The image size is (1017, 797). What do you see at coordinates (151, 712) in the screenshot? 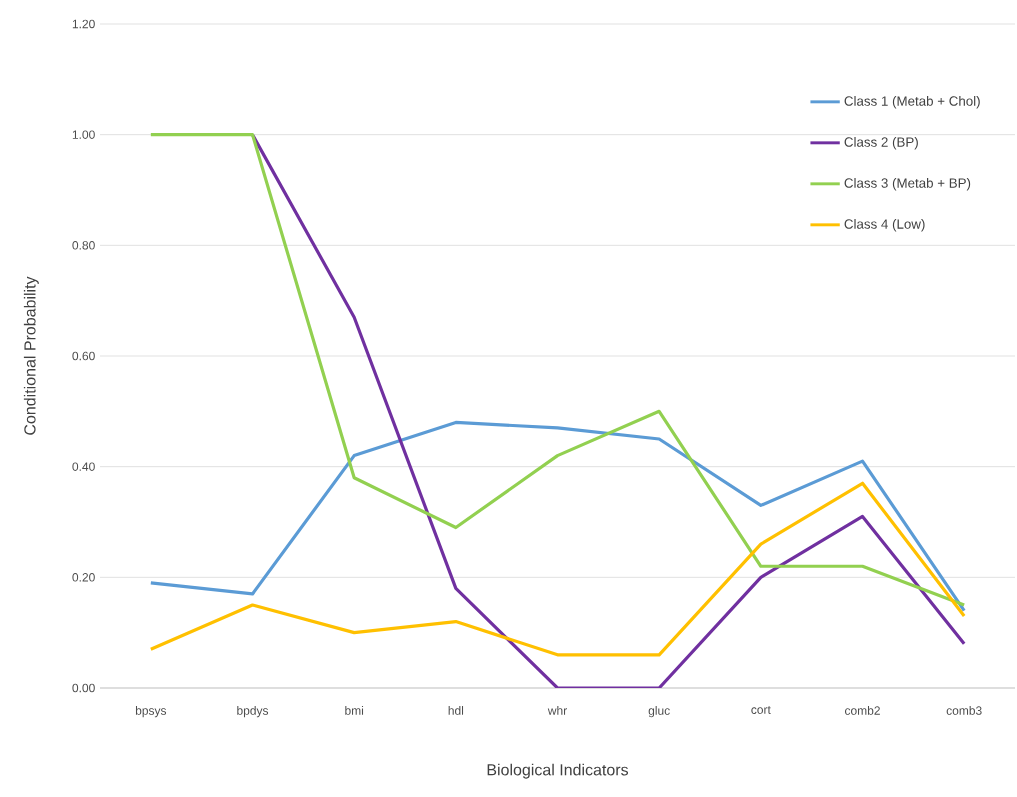
I see `x-tick-label: bpsys` at bounding box center [151, 712].